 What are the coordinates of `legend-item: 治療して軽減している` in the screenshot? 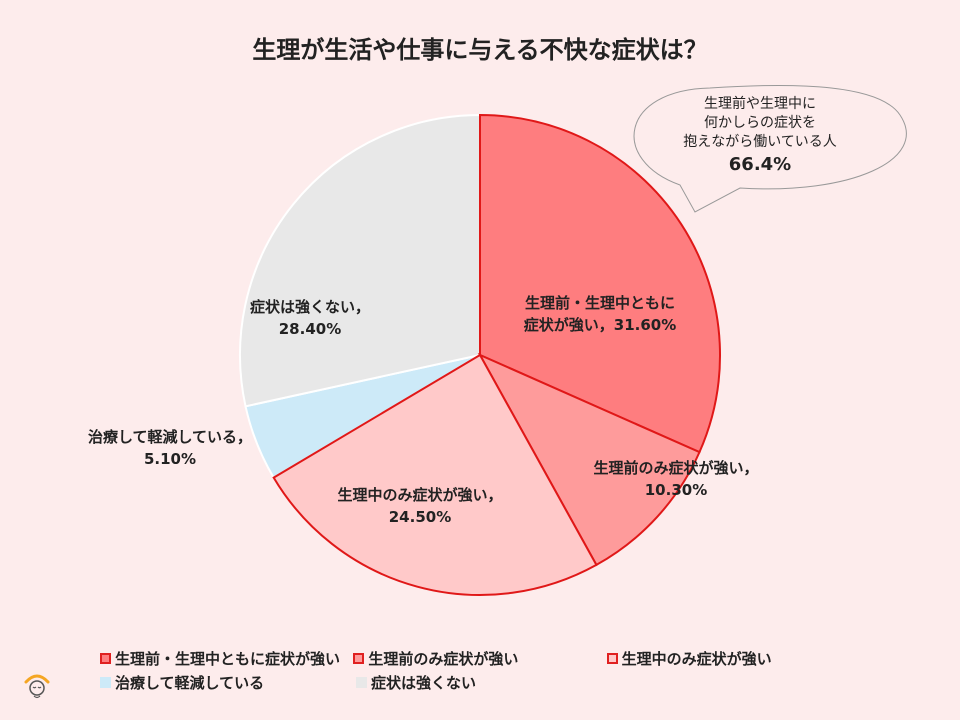 It's located at (228, 682).